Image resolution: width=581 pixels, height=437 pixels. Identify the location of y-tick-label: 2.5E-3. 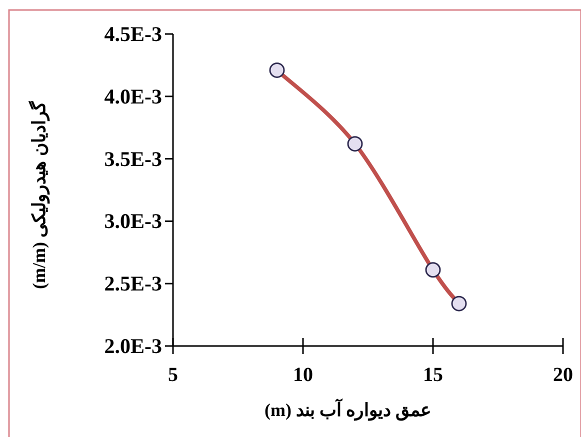
(133, 284).